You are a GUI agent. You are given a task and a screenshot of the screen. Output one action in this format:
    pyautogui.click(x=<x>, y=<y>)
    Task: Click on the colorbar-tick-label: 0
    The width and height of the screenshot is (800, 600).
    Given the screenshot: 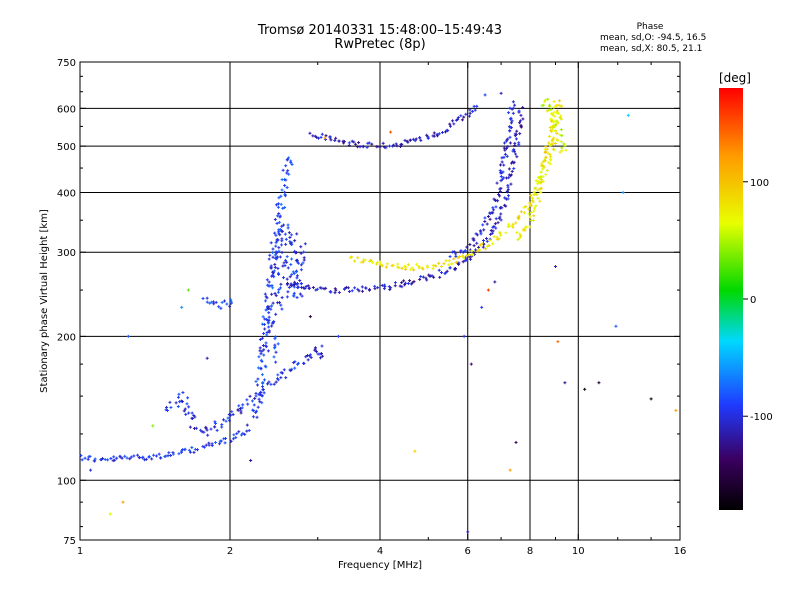 What is the action you would take?
    pyautogui.click(x=753, y=300)
    